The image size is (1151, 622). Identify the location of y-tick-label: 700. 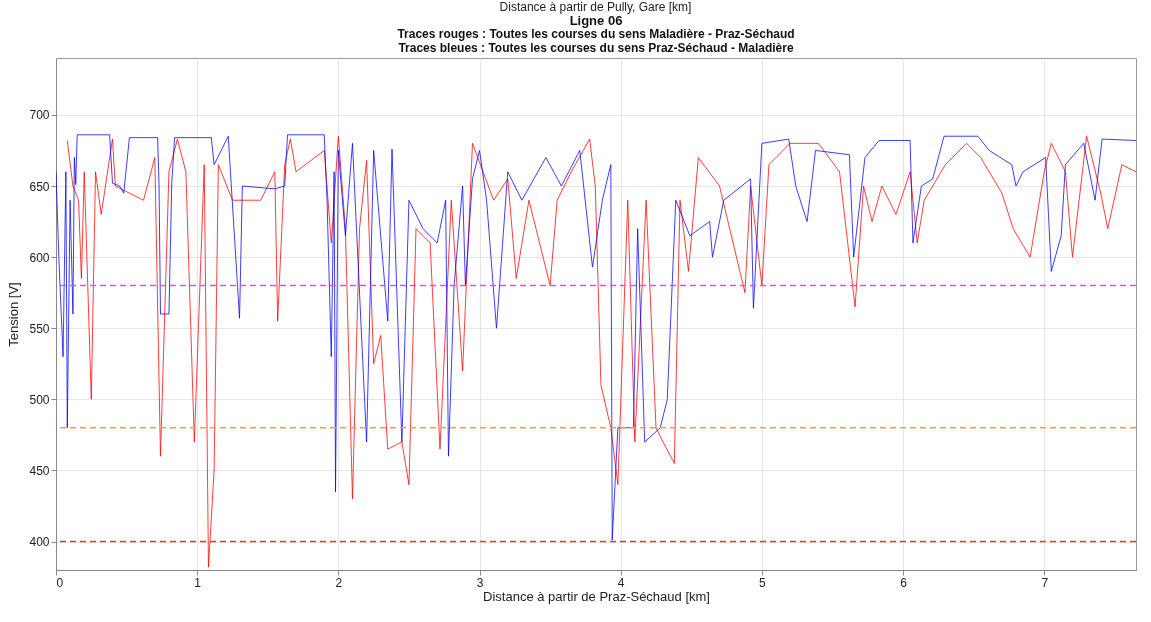
(39, 115).